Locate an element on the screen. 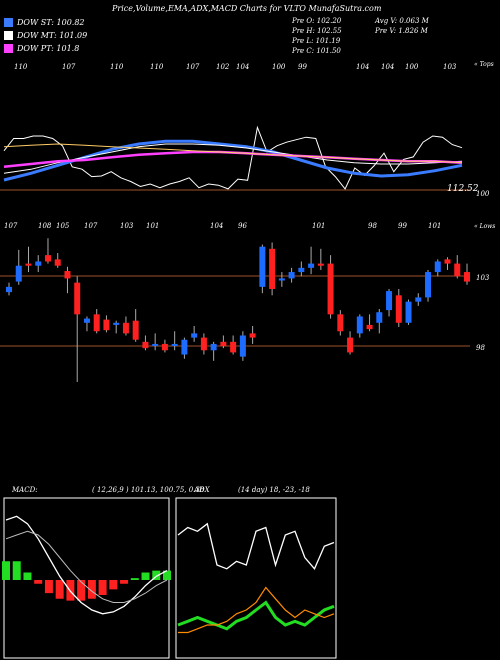 Image resolution: width=500 pixels, height=660 pixels. tops-title: « Tops is located at coordinates (484, 64).